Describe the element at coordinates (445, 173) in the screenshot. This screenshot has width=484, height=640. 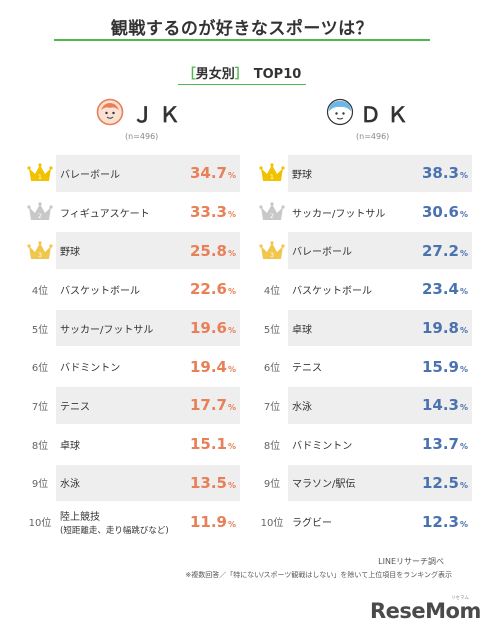
I see `dk-value-label: 38.3%` at that location.